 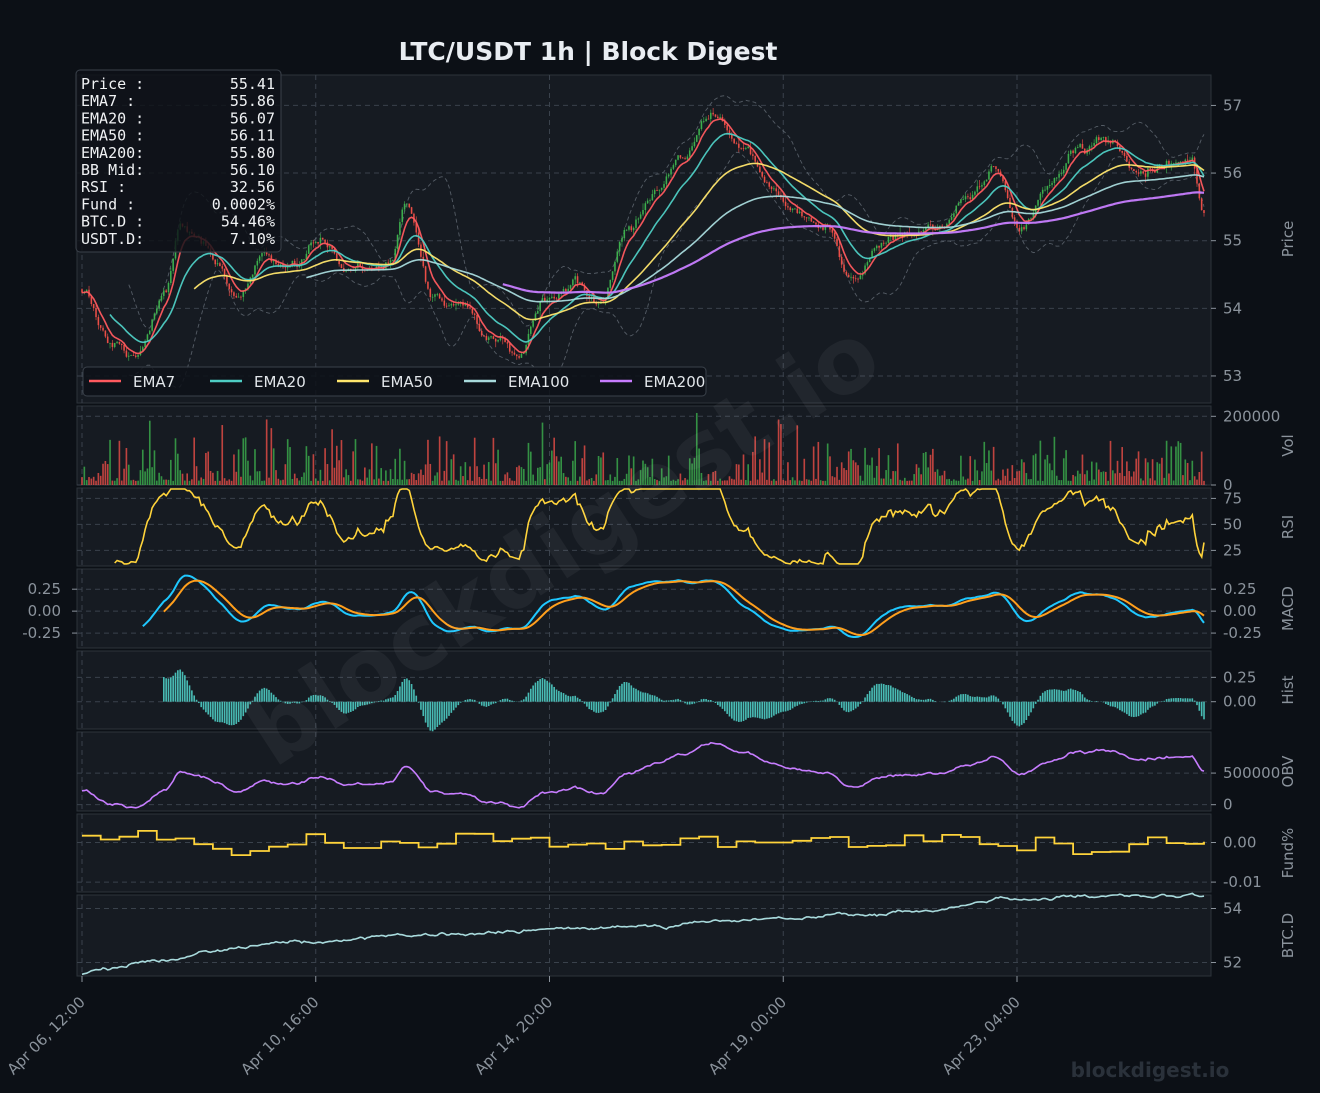 I want to click on y-axis-label-funding: Fund%, so click(x=1288, y=853).